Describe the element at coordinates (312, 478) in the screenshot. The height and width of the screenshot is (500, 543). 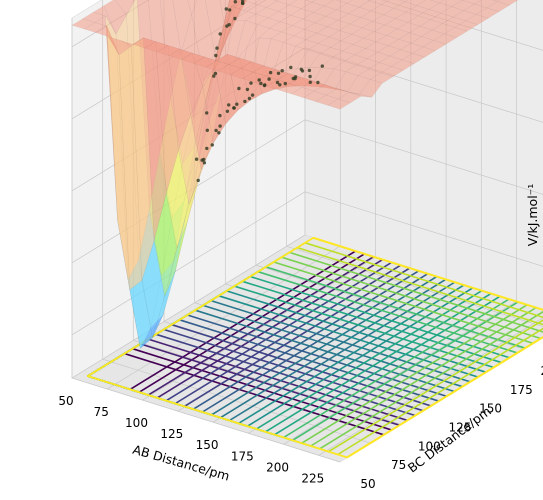
I see `x-tick-label: 225` at that location.